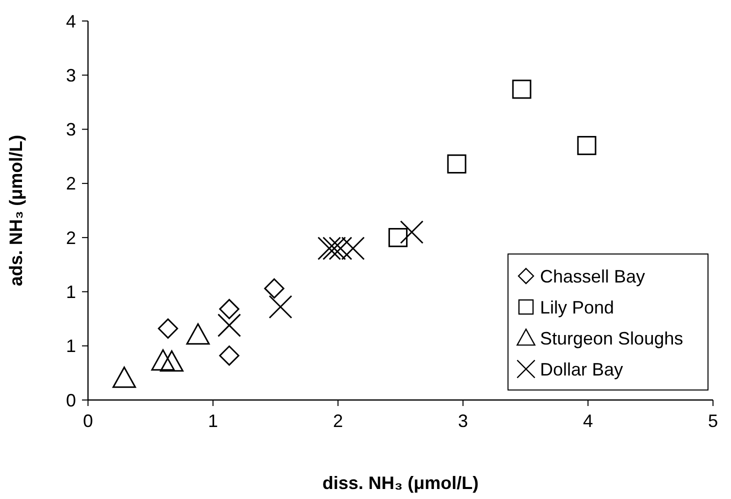 The height and width of the screenshot is (499, 731). Describe the element at coordinates (400, 483) in the screenshot. I see `x-axis-title: diss. NH₃ (μmol/L)` at that location.